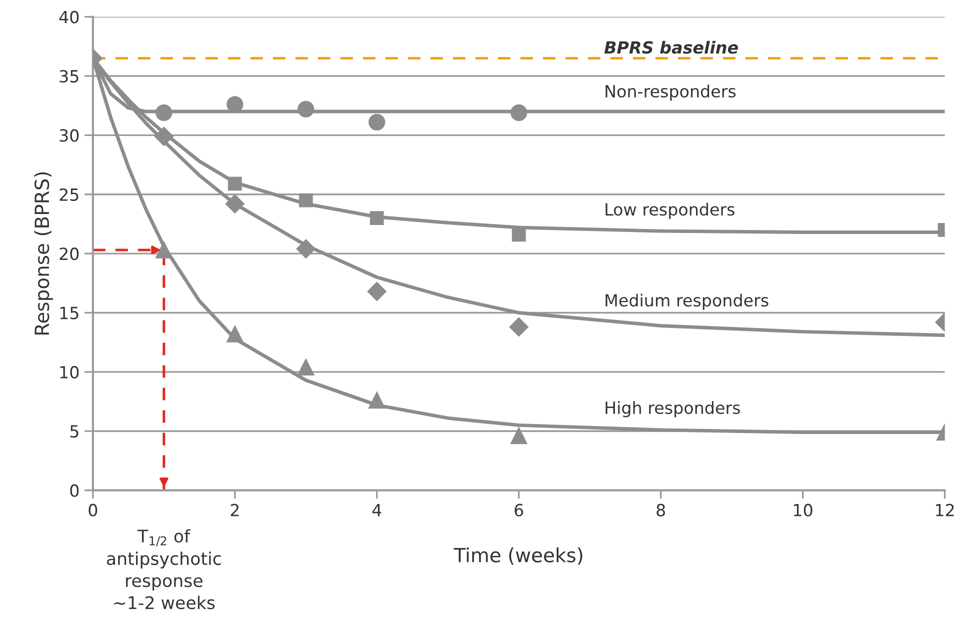 This screenshot has width=968, height=623. Describe the element at coordinates (803, 510) in the screenshot. I see `x-tick-label: 10` at that location.